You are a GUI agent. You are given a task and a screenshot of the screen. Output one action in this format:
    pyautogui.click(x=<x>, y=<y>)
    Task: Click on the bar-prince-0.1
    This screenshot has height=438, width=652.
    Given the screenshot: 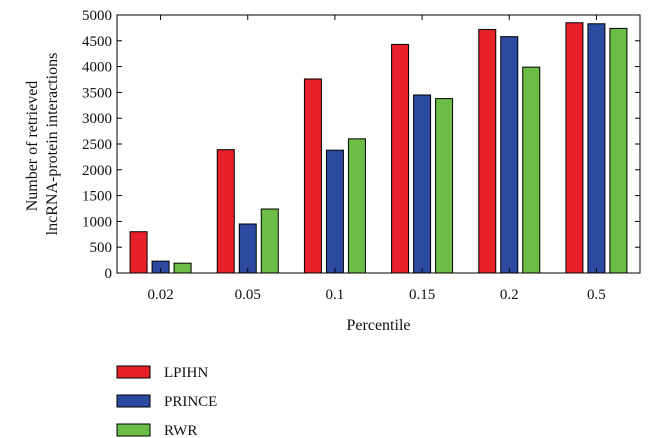 What is the action you would take?
    pyautogui.click(x=334, y=211)
    